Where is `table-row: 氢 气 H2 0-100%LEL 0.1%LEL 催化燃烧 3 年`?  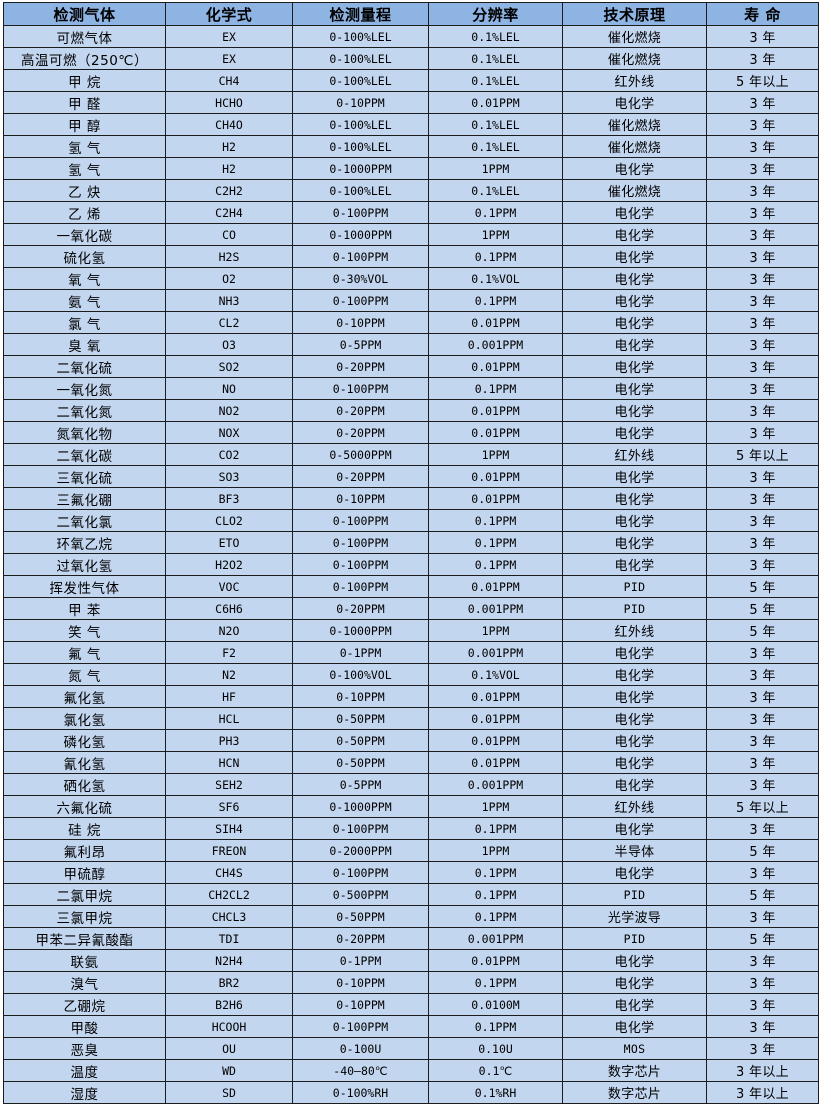
table-row: 氢 气 H2 0-100%LEL 0.1%LEL 催化燃烧 3 年 is located at coordinates (411, 146).